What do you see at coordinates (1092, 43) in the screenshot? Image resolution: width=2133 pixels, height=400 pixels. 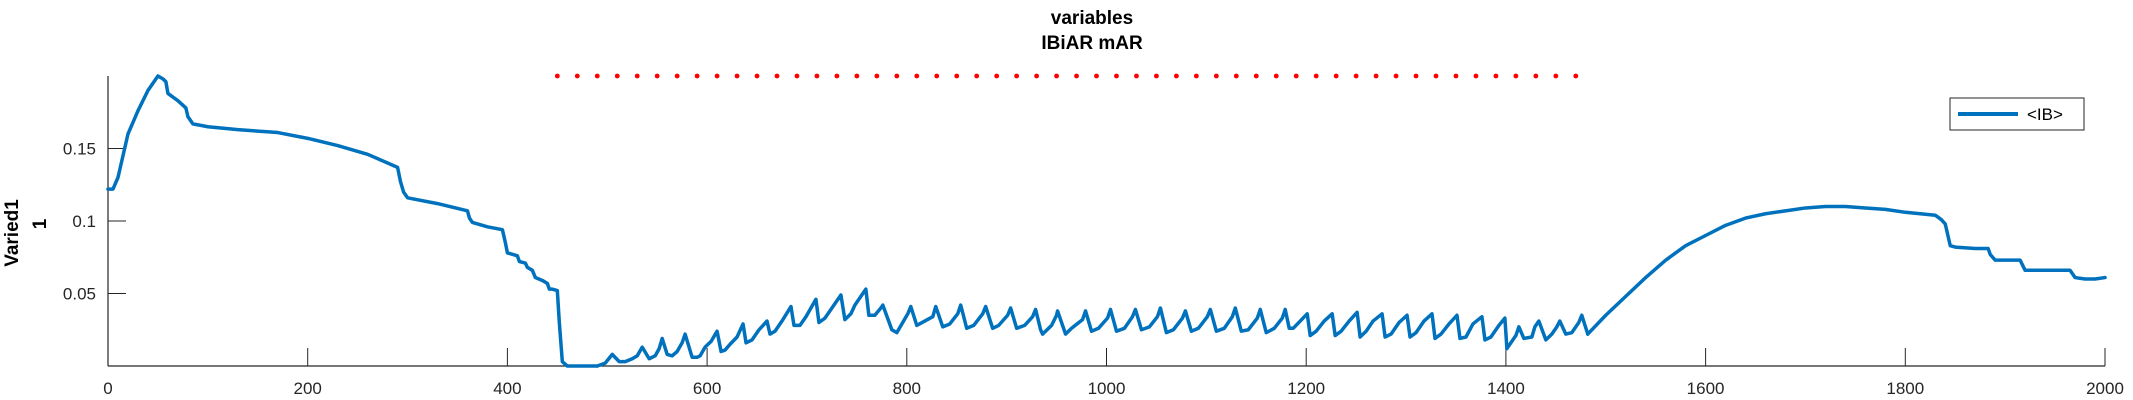 I see `chart-title-line-2: IBiAR mAR` at bounding box center [1092, 43].